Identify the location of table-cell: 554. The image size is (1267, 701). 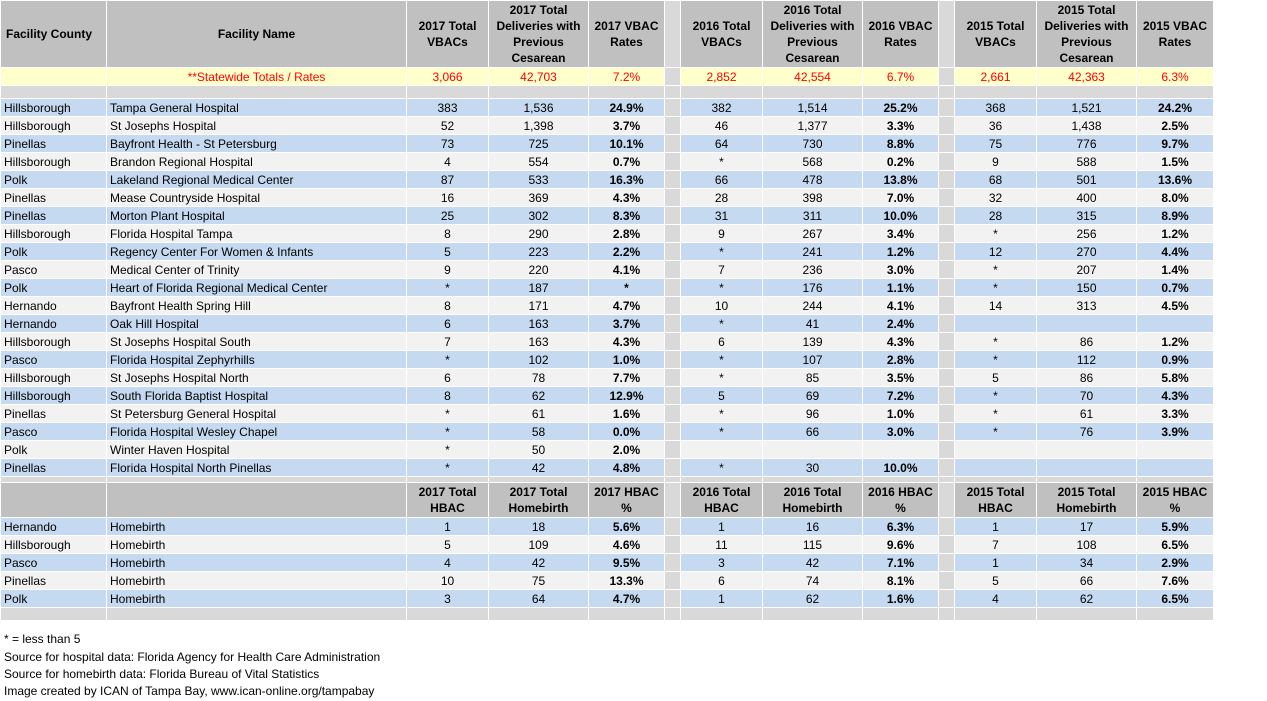
(538, 161).